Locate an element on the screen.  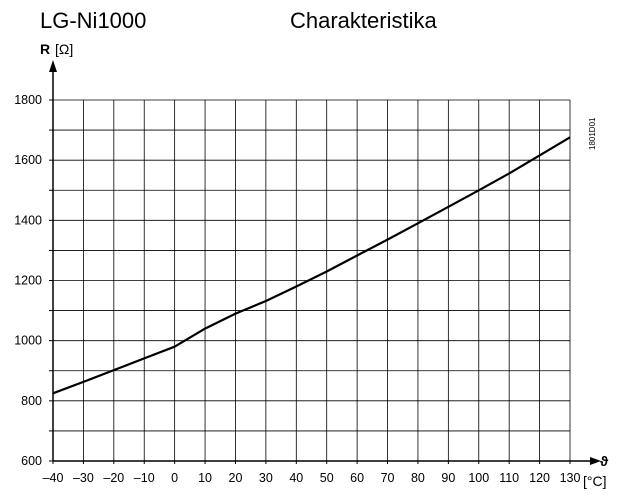
x-tick-label: –40 is located at coordinates (53, 478).